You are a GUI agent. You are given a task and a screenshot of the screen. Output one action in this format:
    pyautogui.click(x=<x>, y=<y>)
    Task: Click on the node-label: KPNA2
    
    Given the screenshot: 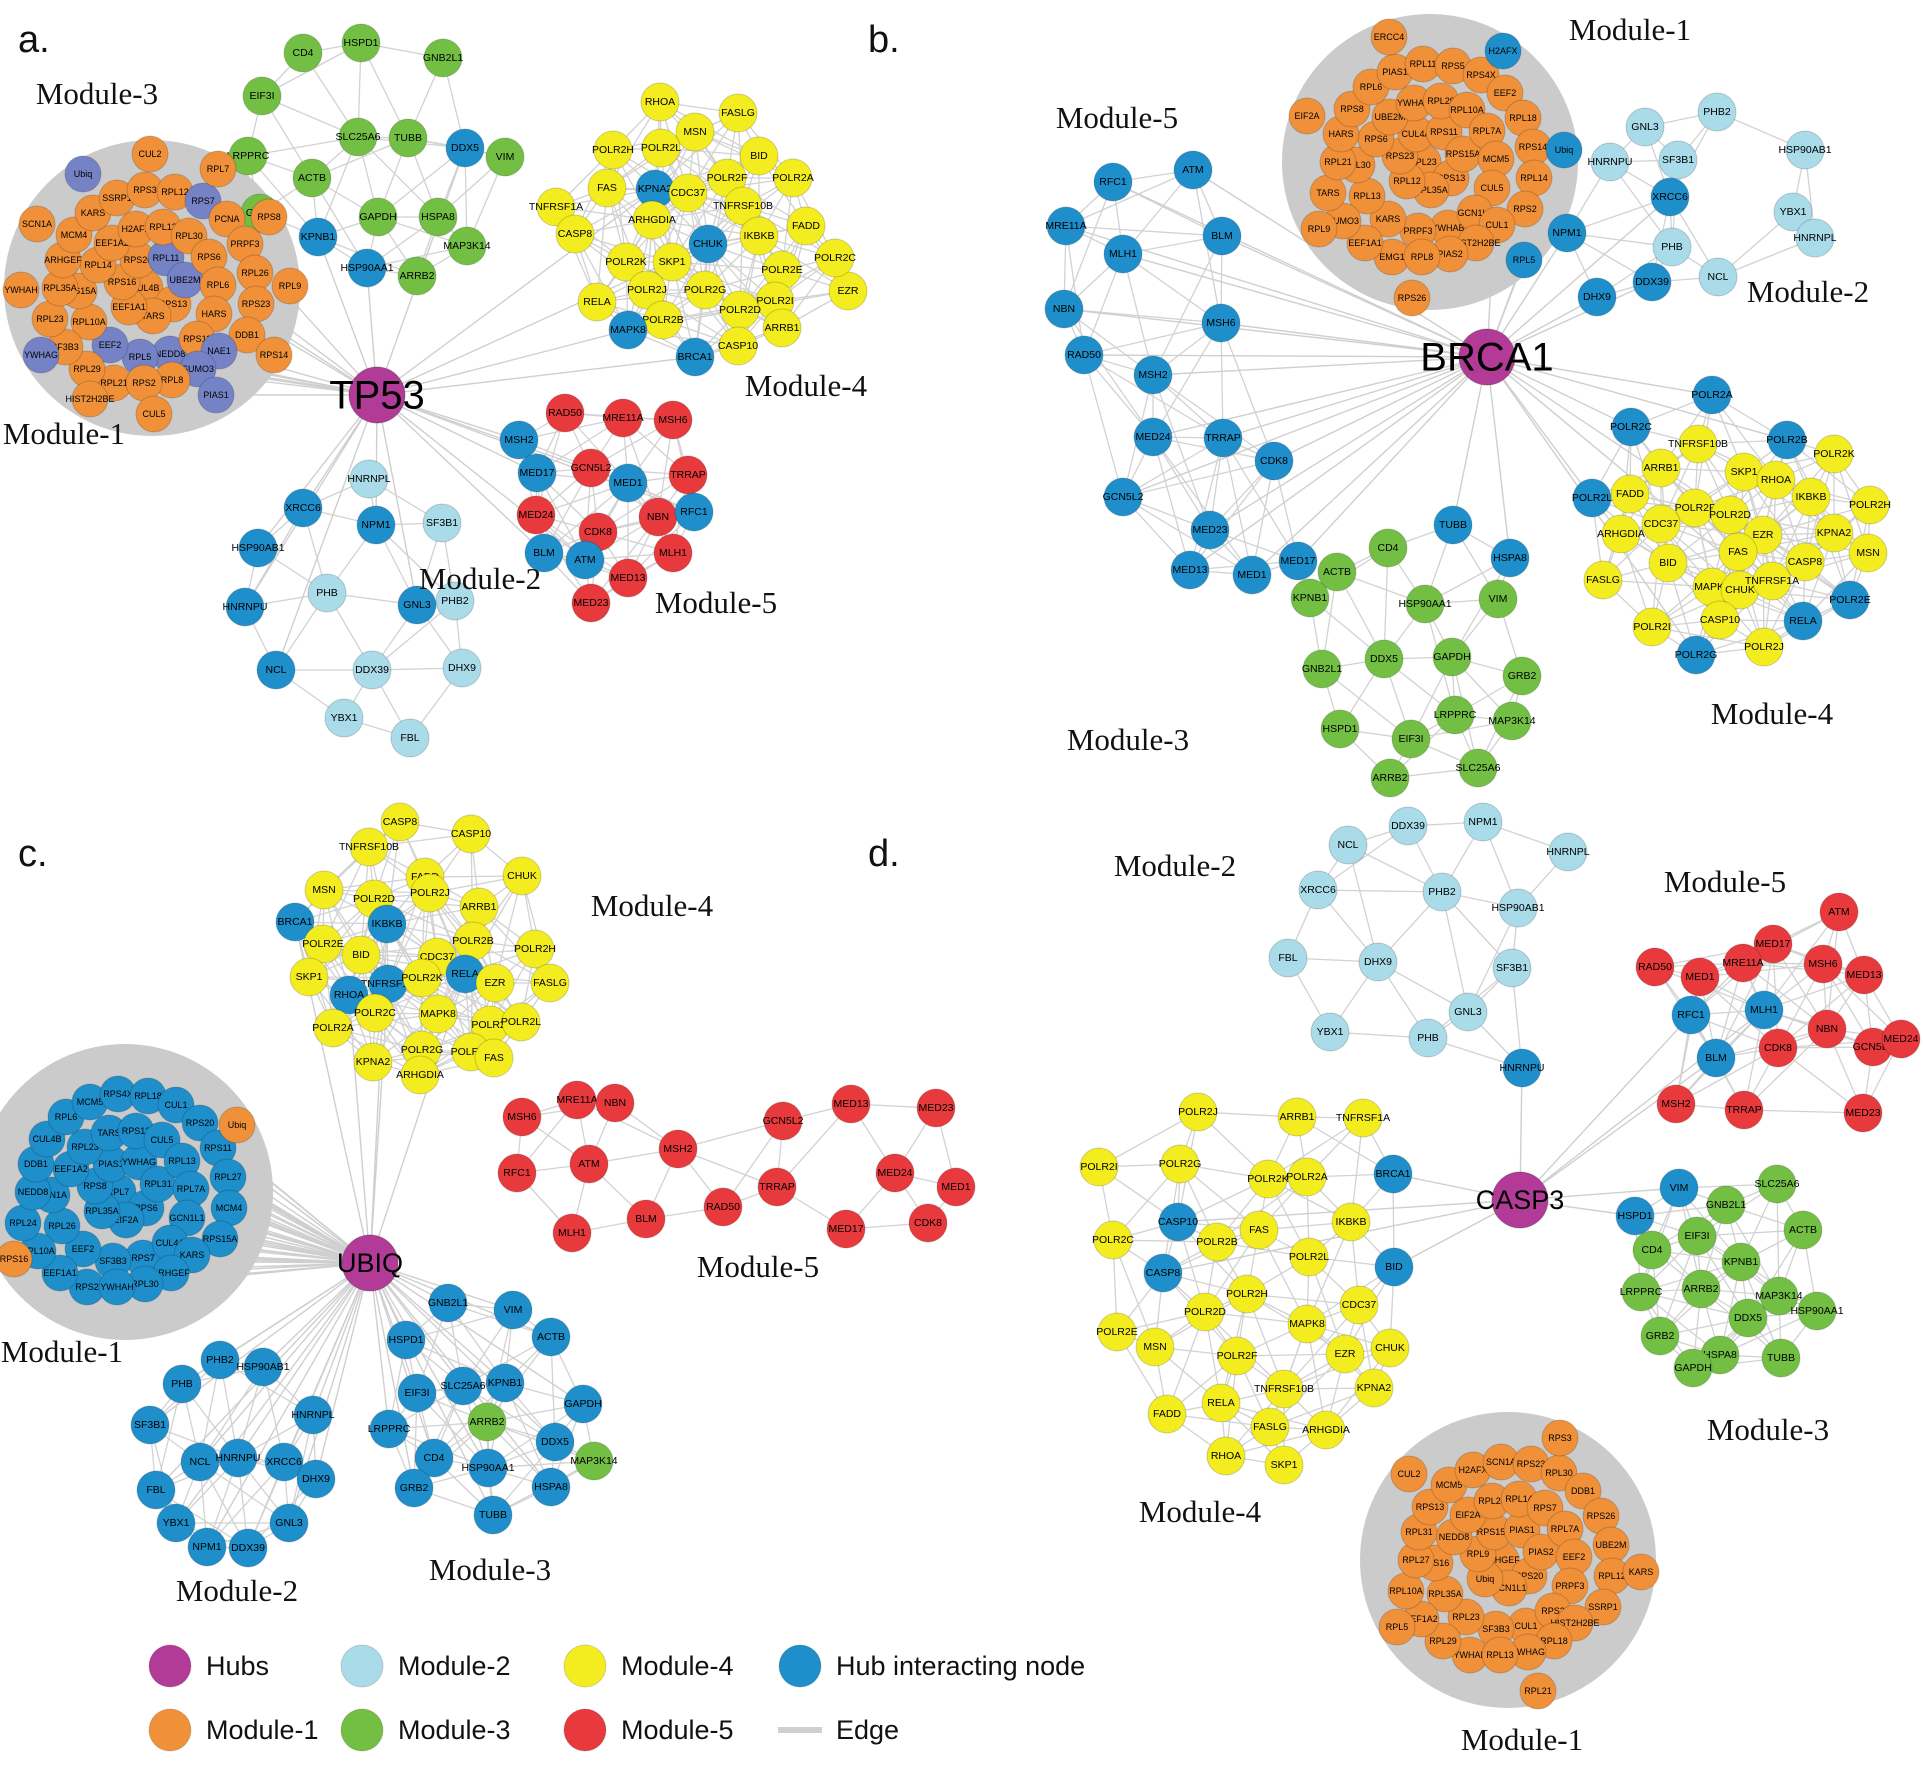 What is the action you would take?
    pyautogui.click(x=373, y=1062)
    